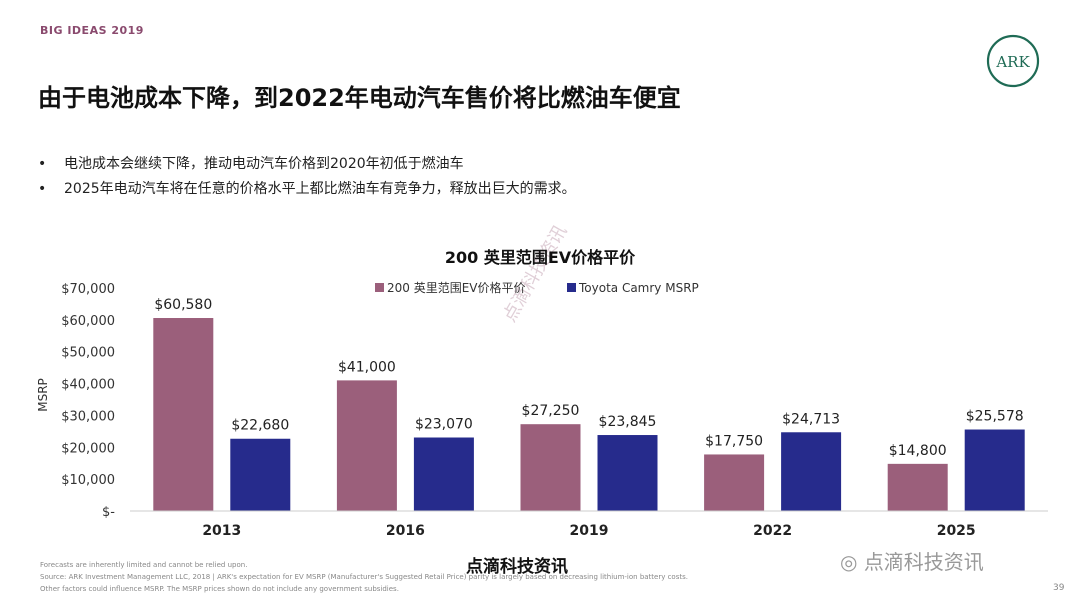 This screenshot has width=1080, height=607. Describe the element at coordinates (956, 531) in the screenshot. I see `x-tick-label: 2025` at that location.